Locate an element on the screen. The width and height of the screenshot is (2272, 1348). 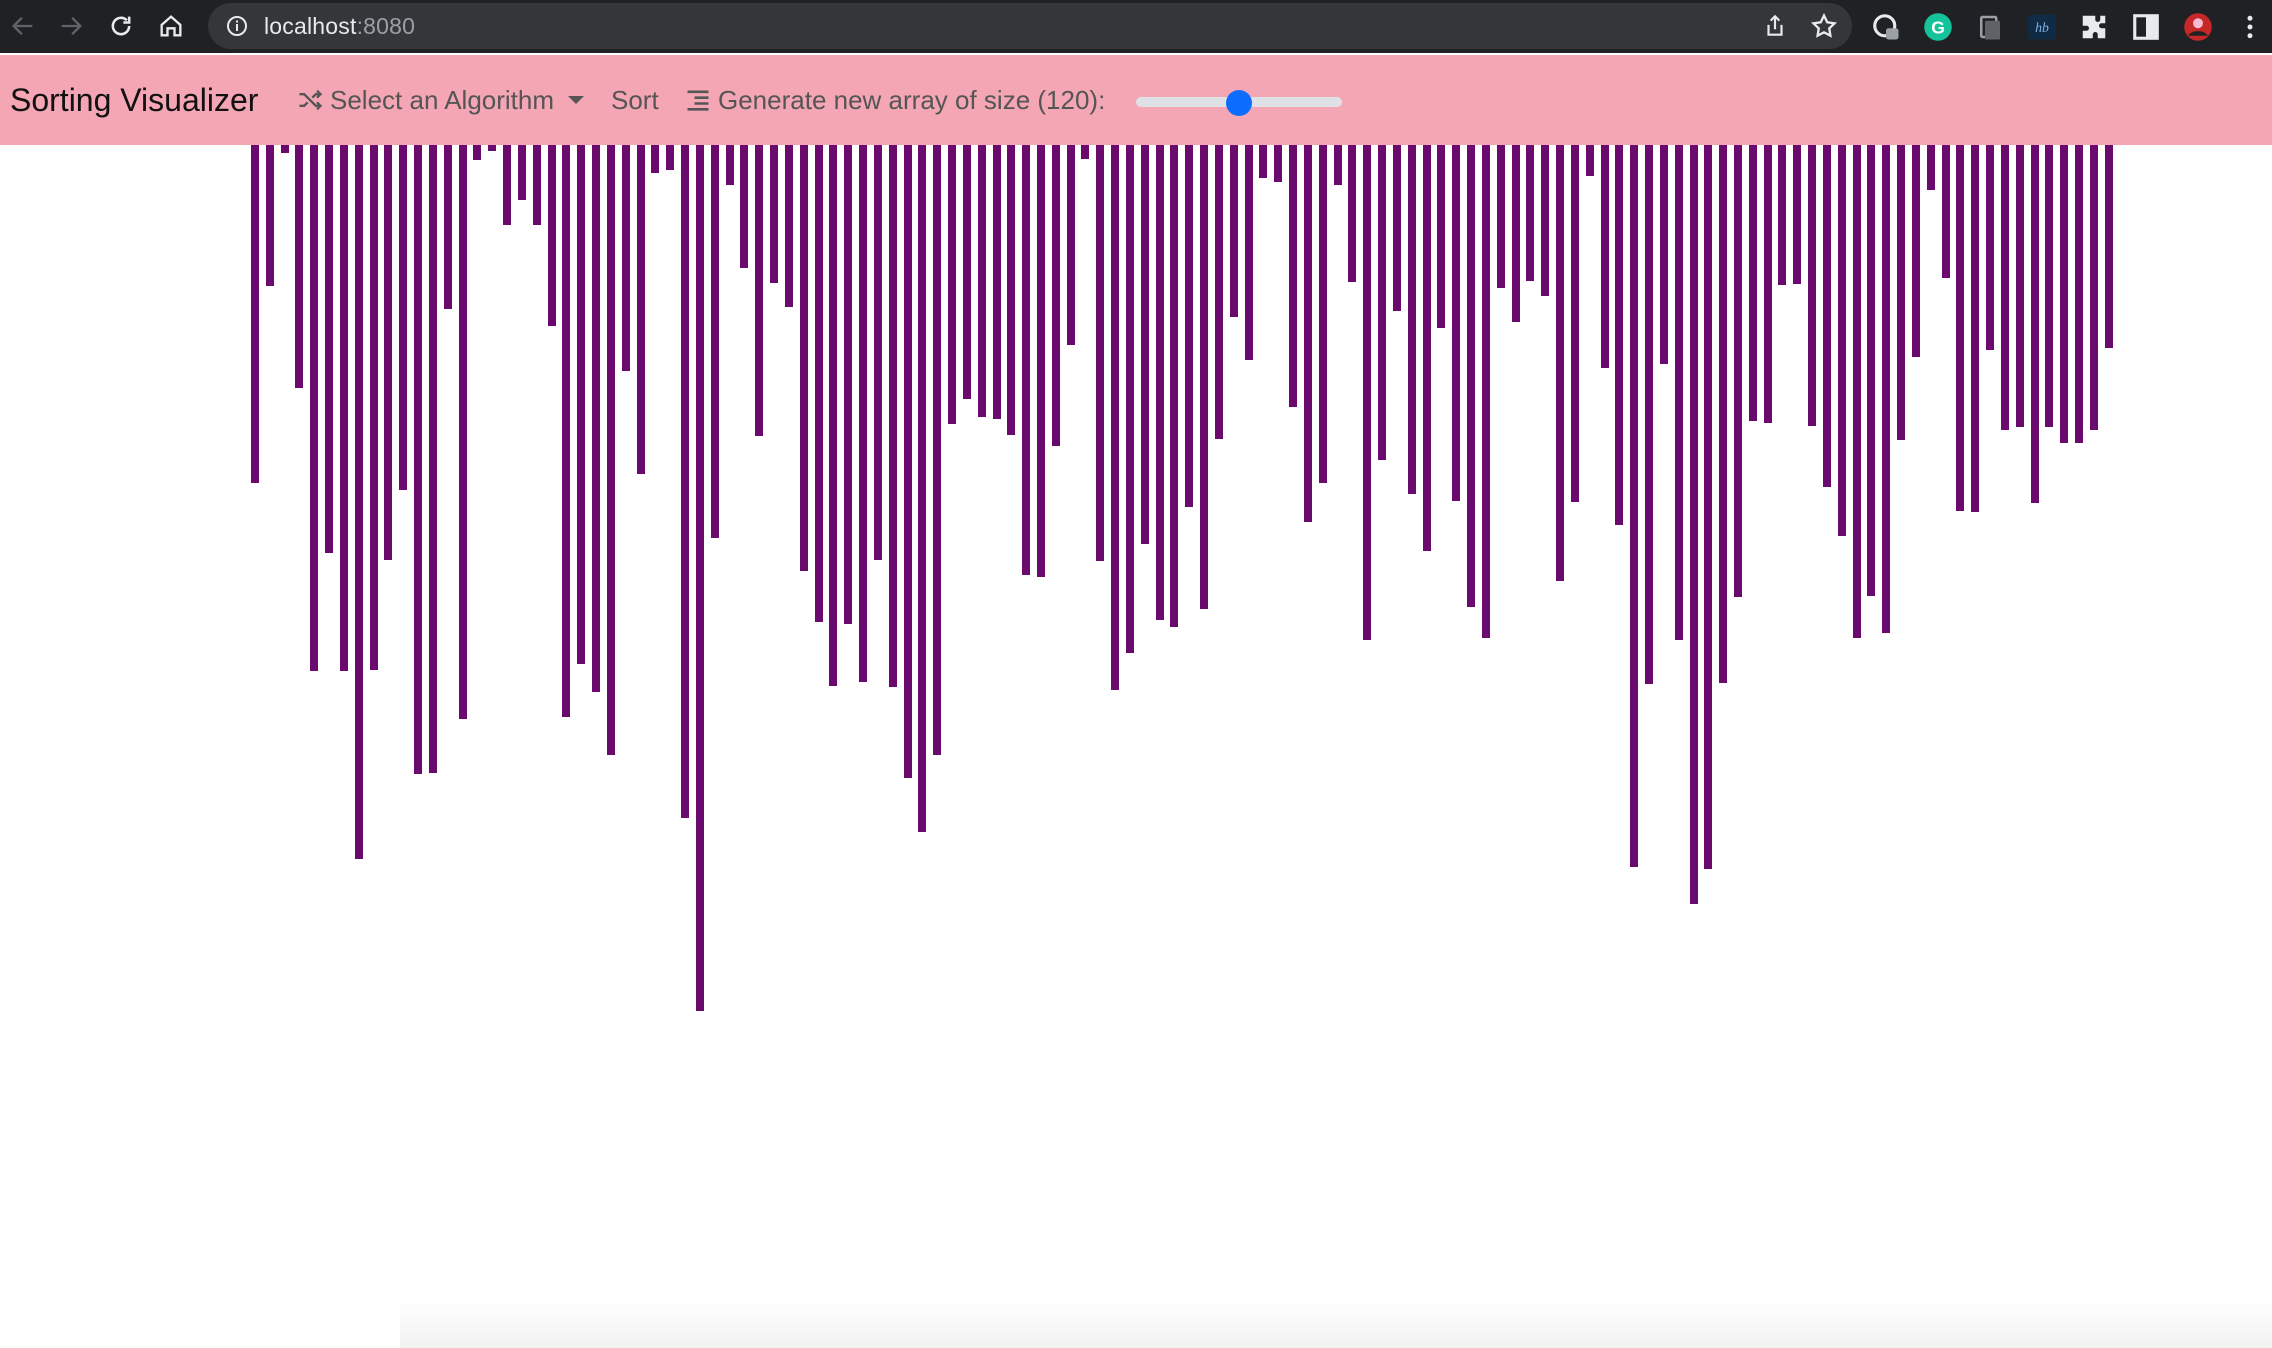
url-host: localhost is located at coordinates (310, 25).